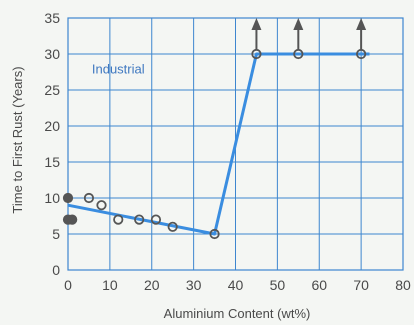 The height and width of the screenshot is (325, 414). Describe the element at coordinates (52, 198) in the screenshot. I see `y-tick-label: 10` at that location.